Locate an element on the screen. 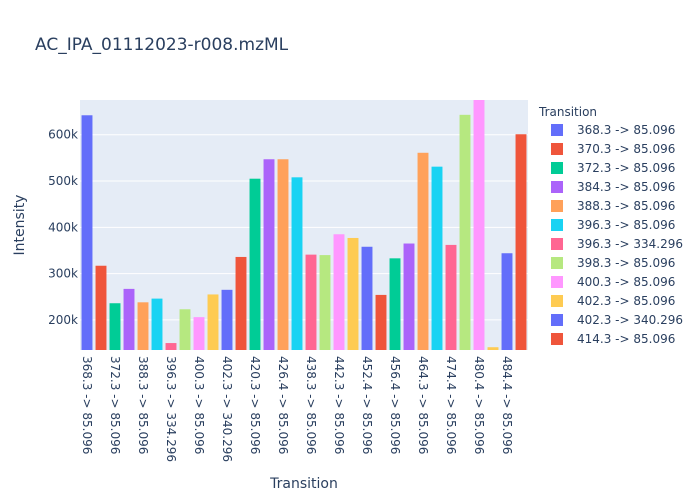 The width and height of the screenshot is (700, 504). legend-label: 402.3 -> 340.296 is located at coordinates (630, 320).